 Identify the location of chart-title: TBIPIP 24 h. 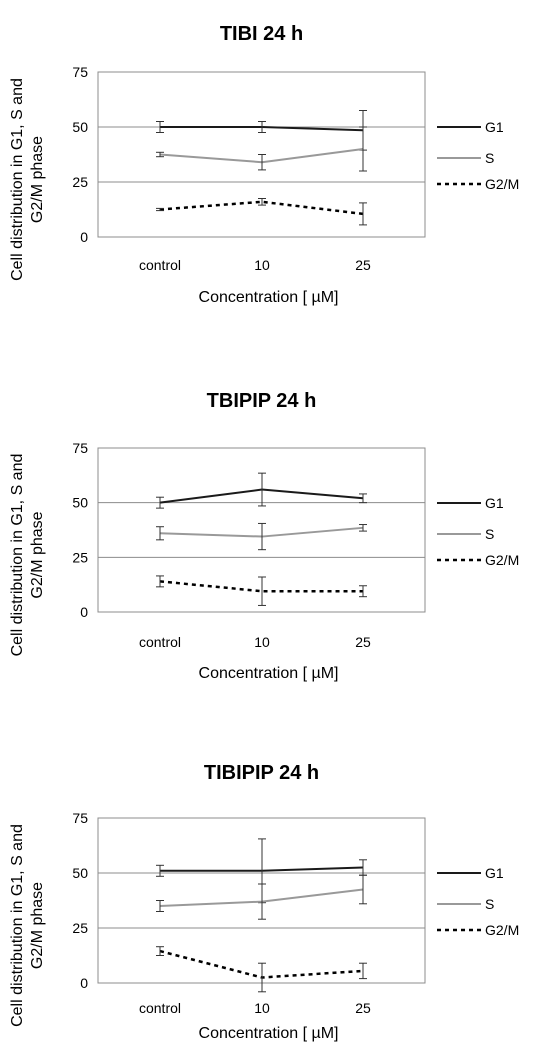
(262, 401).